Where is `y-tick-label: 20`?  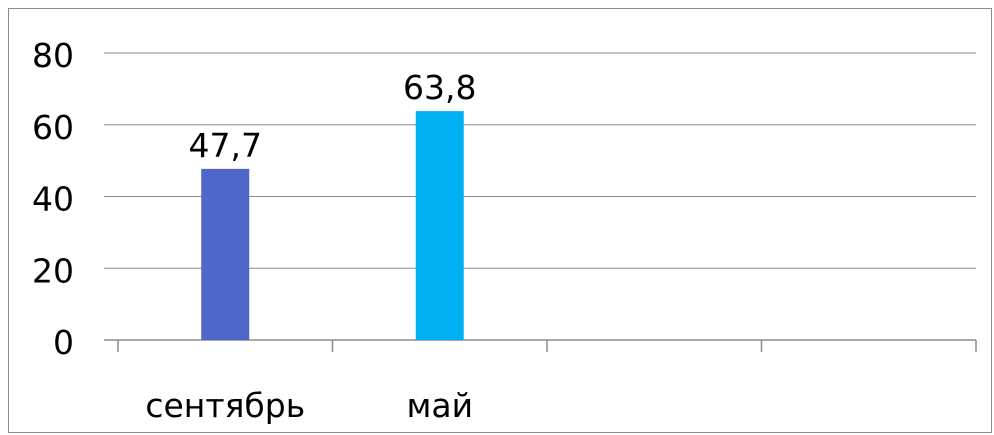 y-tick-label: 20 is located at coordinates (53, 270).